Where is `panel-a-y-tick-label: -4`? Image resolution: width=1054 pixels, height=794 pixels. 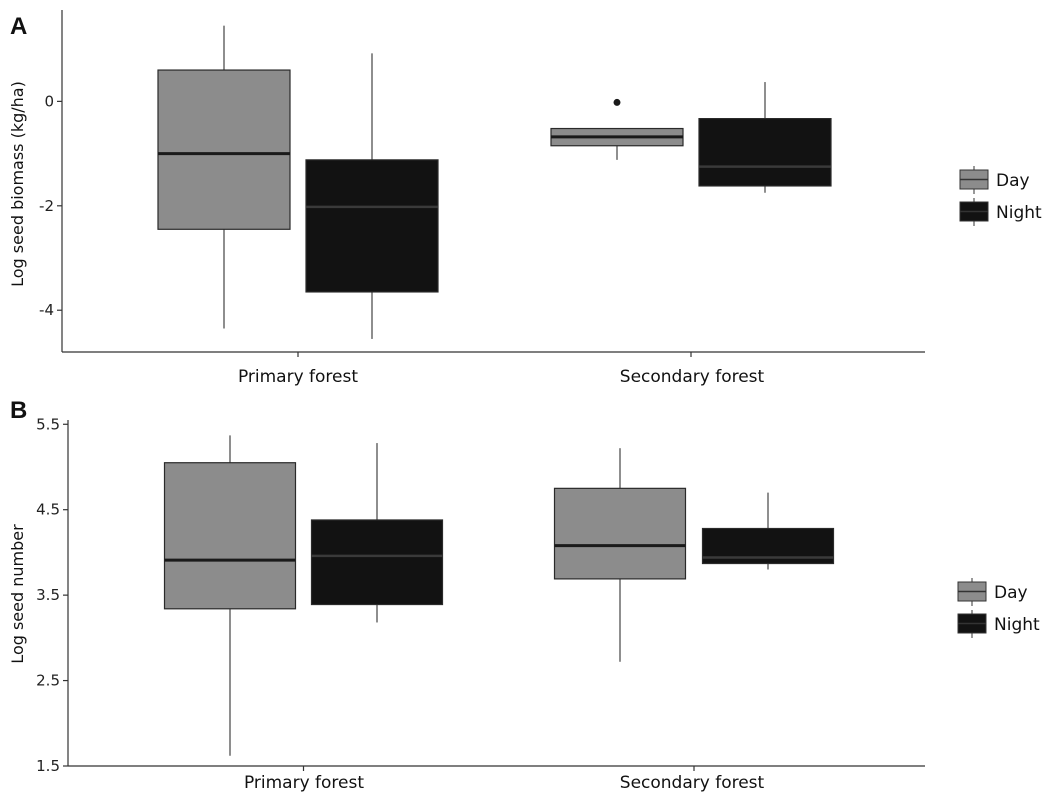 panel-a-y-tick-label: -4 is located at coordinates (46, 310).